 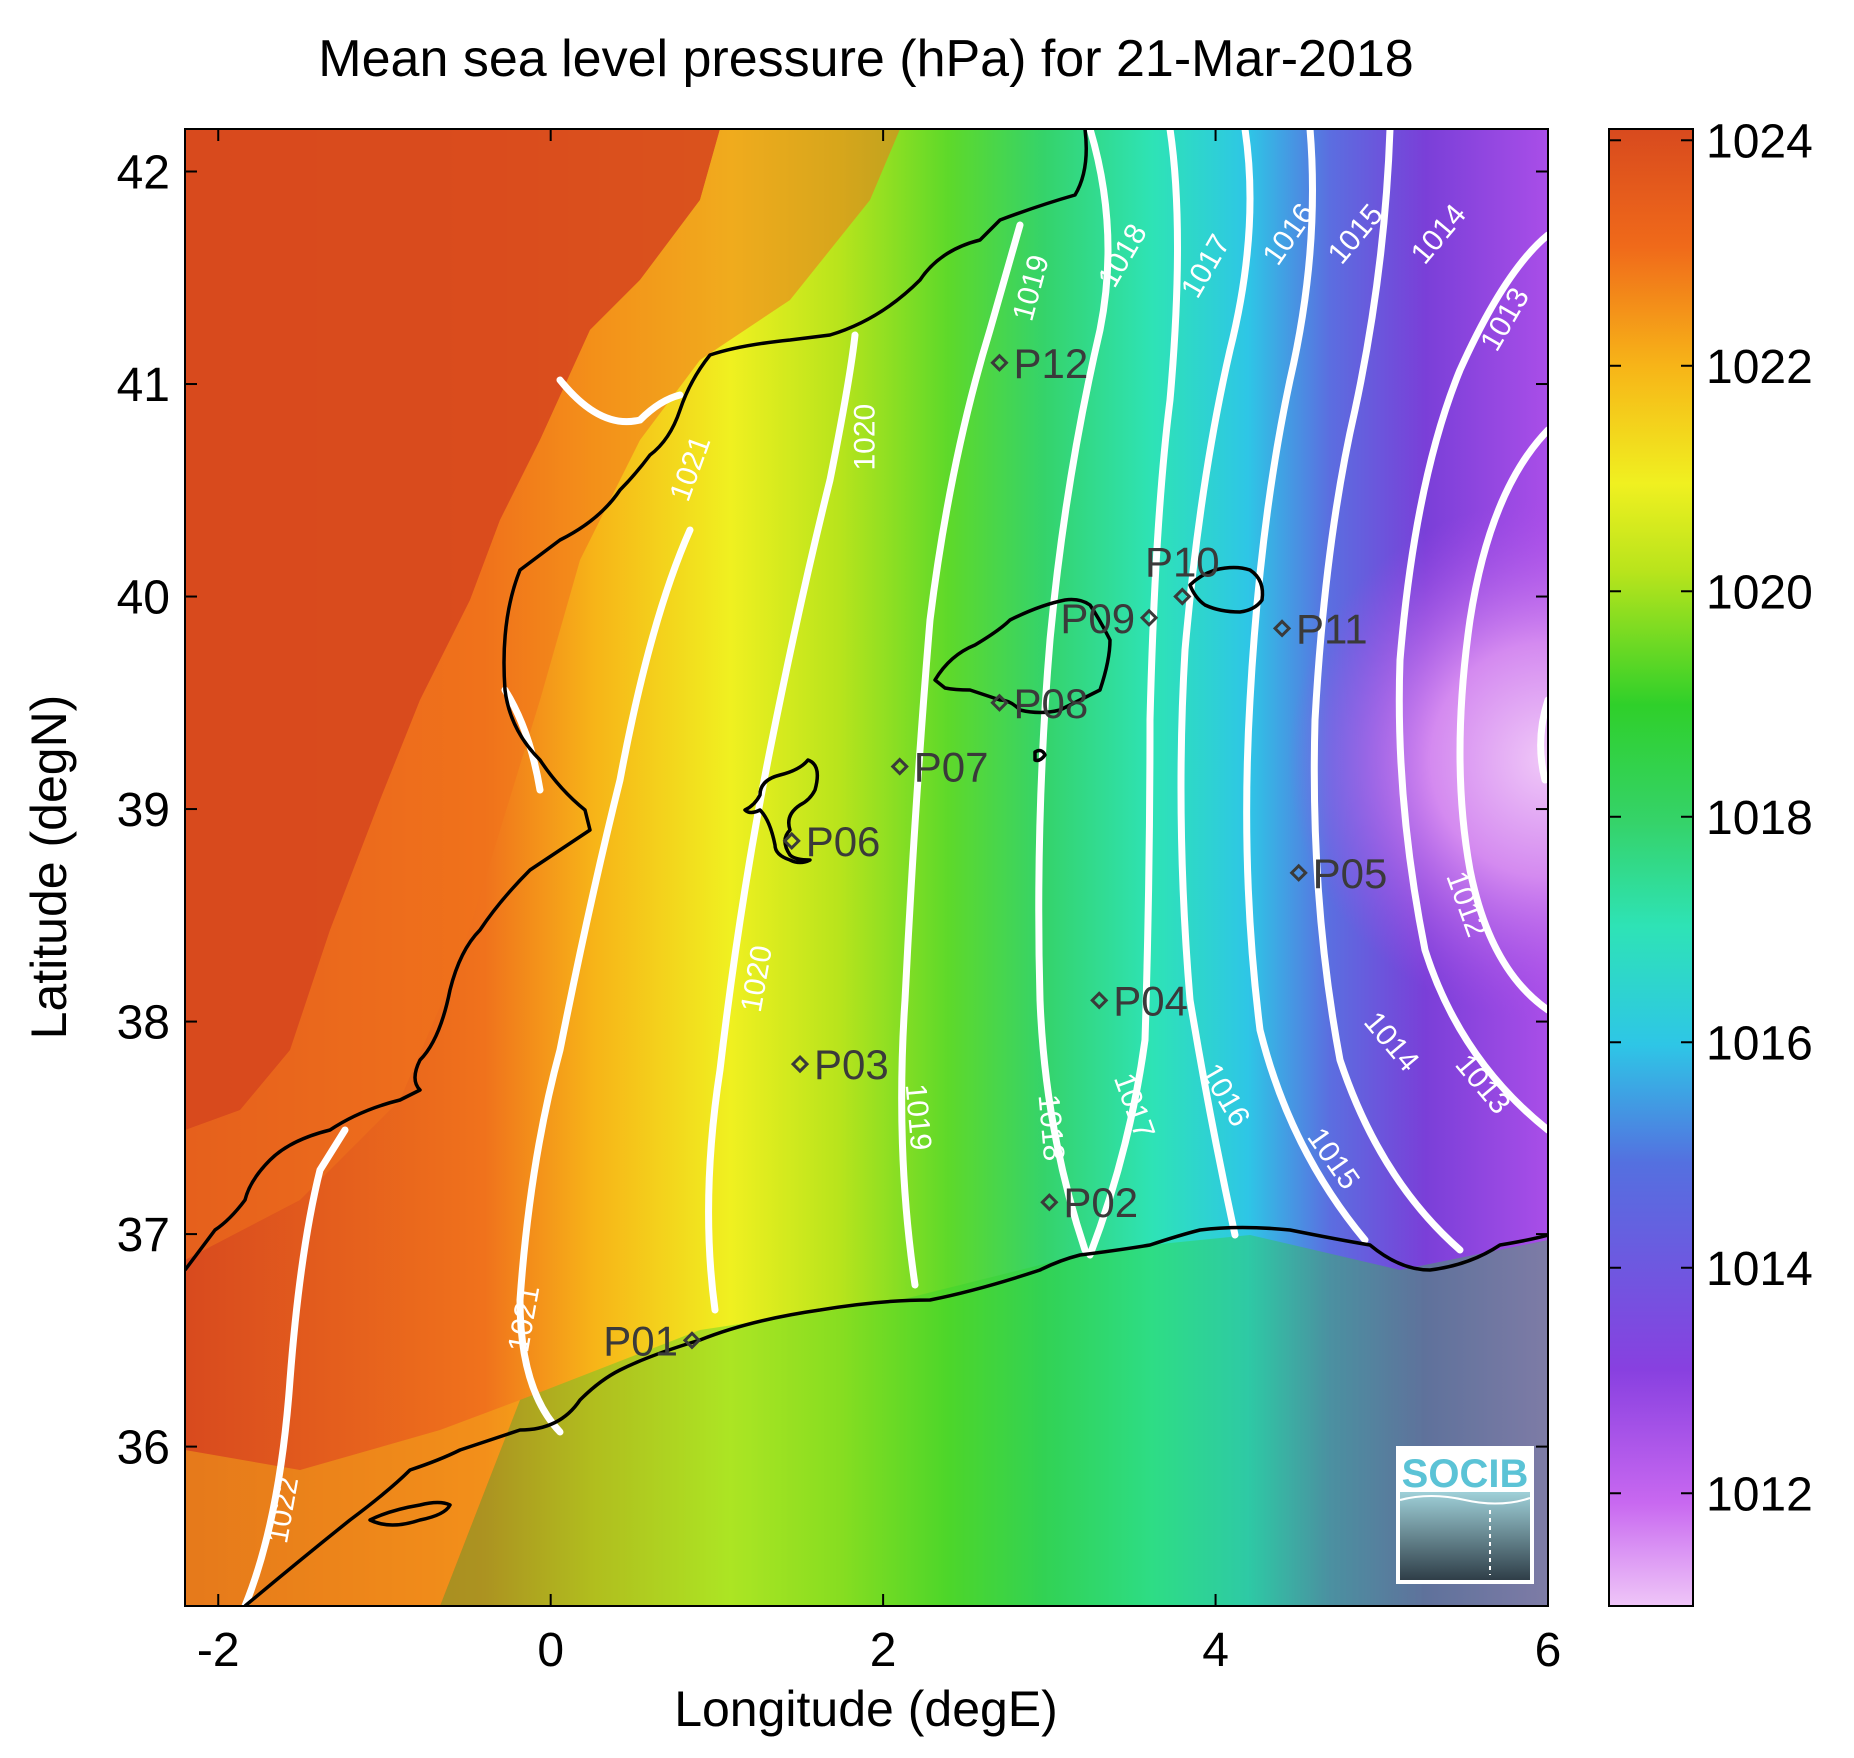 I want to click on isobar-1021-north, so click(x=620, y=401).